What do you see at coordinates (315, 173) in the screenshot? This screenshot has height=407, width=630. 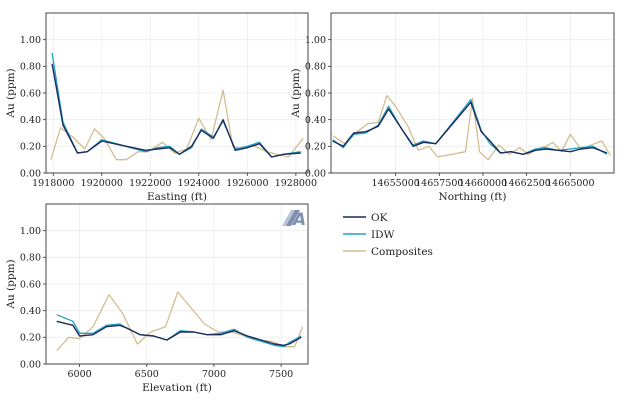 I see `northing-y-tick-label: 0.00` at bounding box center [315, 173].